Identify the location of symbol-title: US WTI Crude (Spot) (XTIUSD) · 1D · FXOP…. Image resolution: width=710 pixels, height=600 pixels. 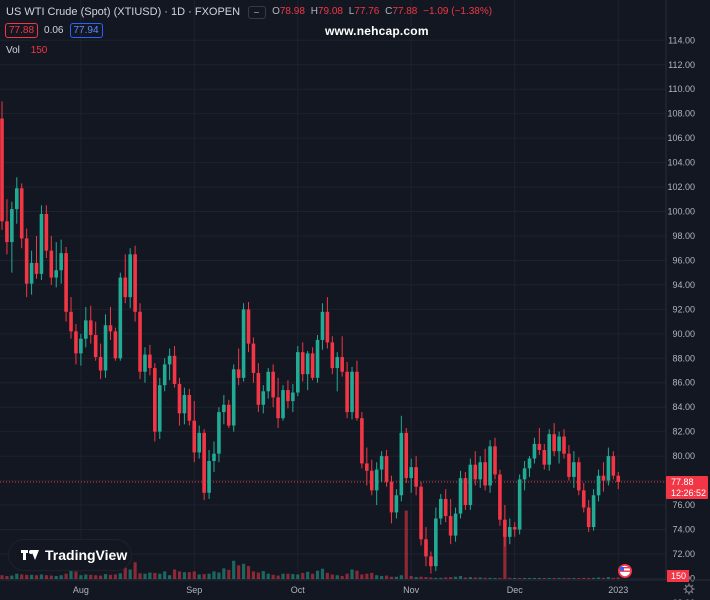
(123, 12).